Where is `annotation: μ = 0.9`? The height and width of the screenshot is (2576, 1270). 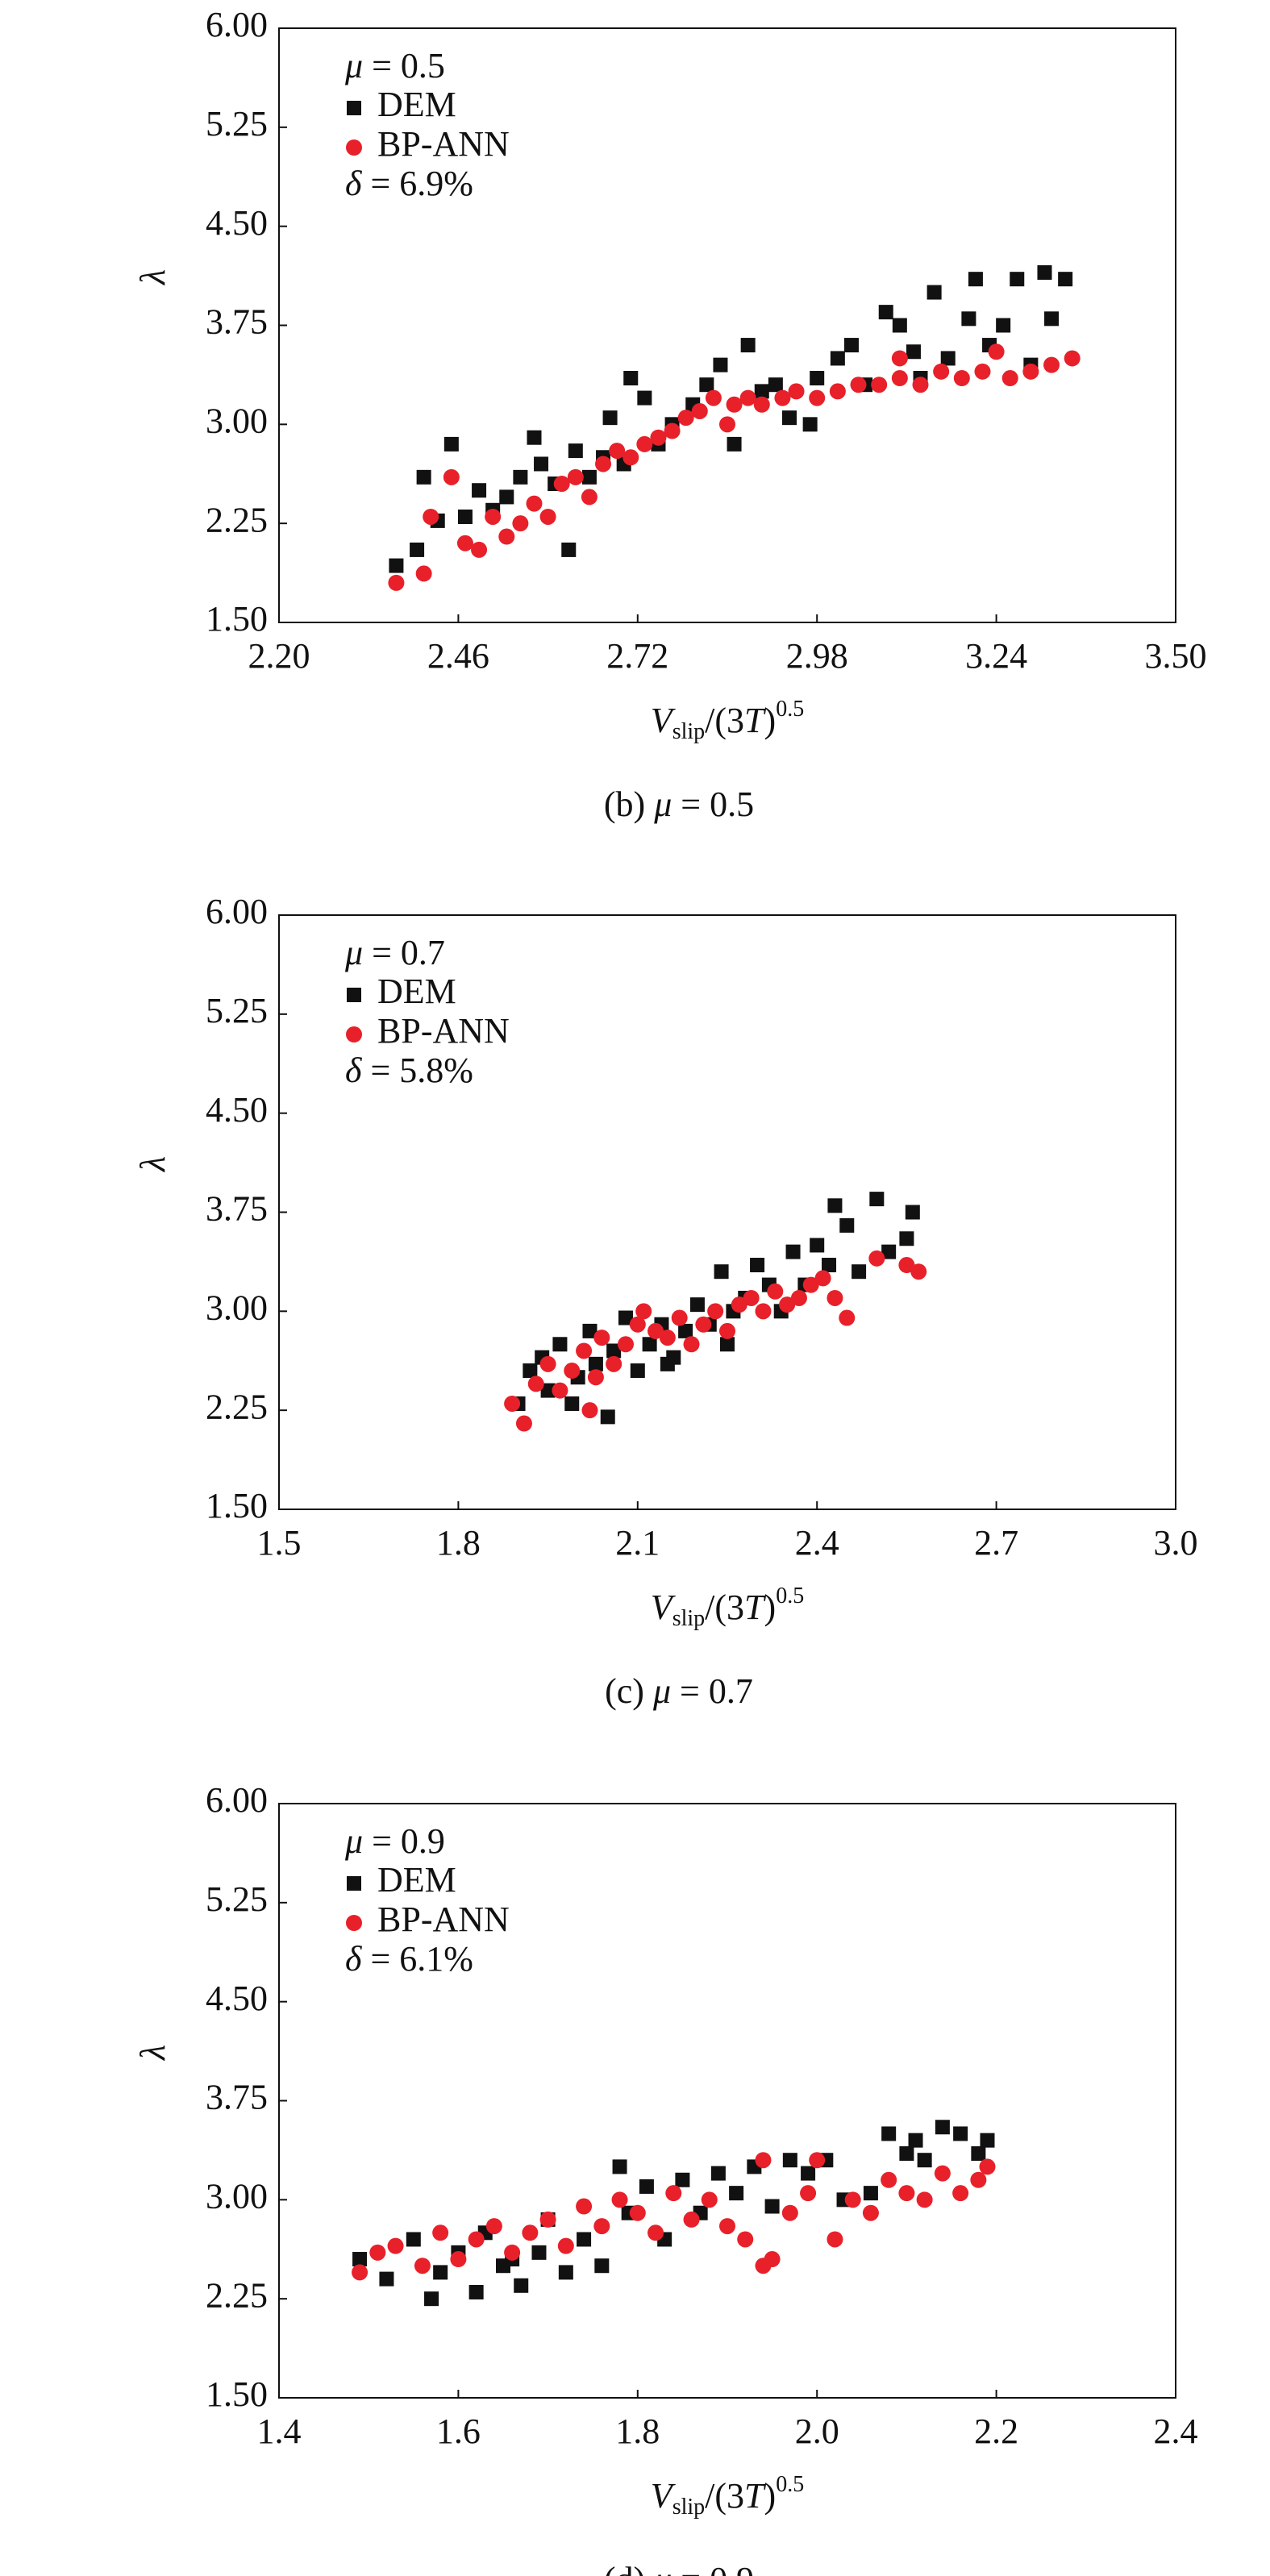
annotation: μ = 0.9 is located at coordinates (394, 1841).